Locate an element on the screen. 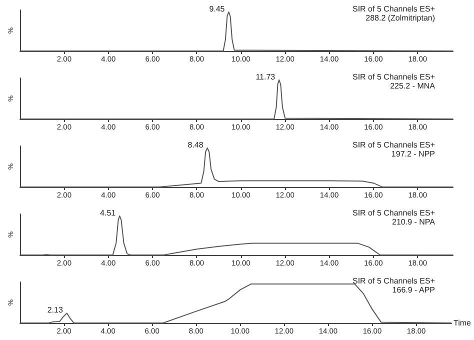  annotation: 4.51 is located at coordinates (108, 213).